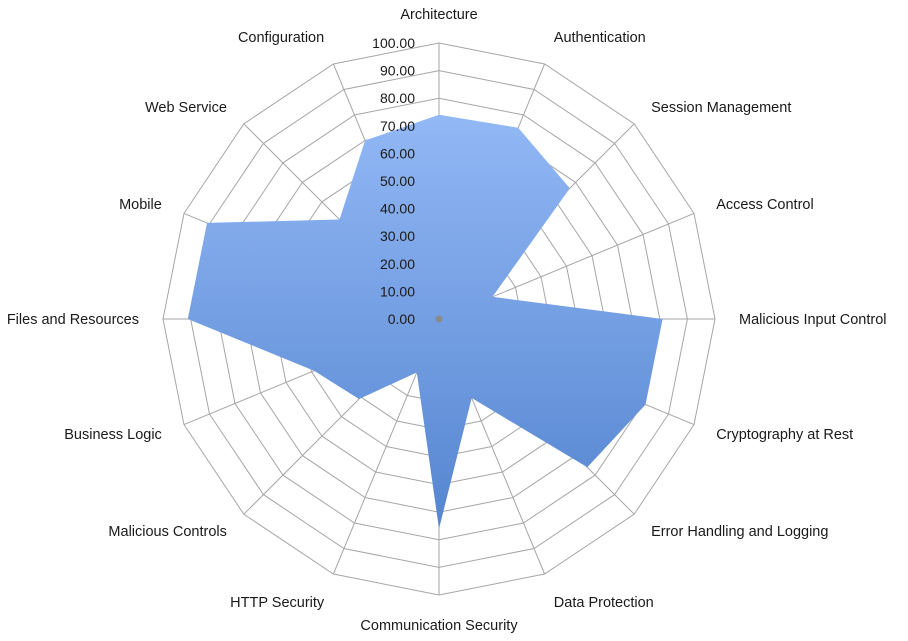 This screenshot has height=641, width=908. I want to click on axis-tick-label: 100.00, so click(393, 43).